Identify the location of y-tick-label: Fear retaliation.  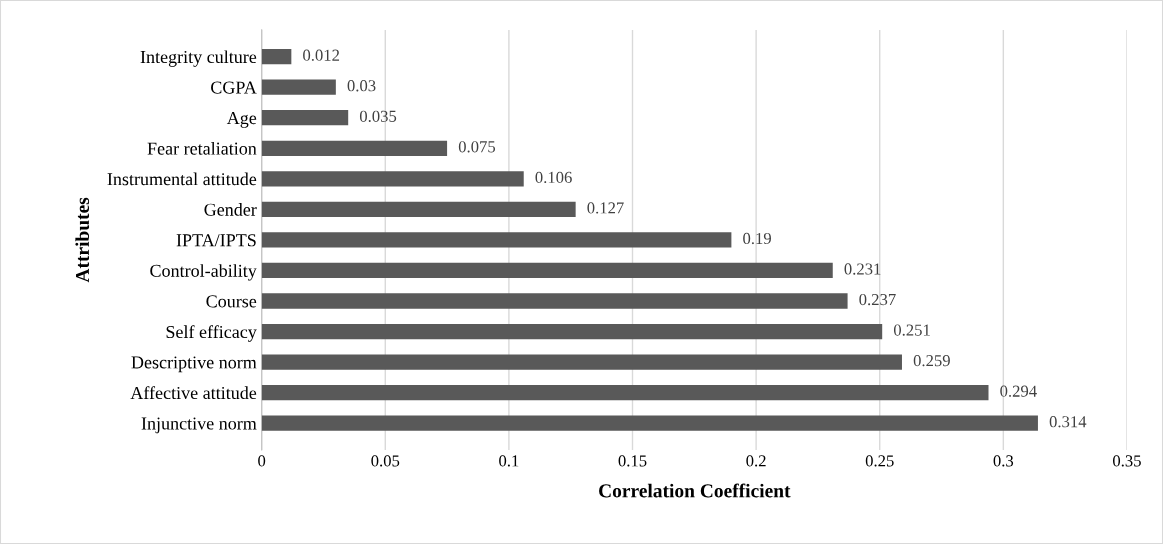
(202, 148).